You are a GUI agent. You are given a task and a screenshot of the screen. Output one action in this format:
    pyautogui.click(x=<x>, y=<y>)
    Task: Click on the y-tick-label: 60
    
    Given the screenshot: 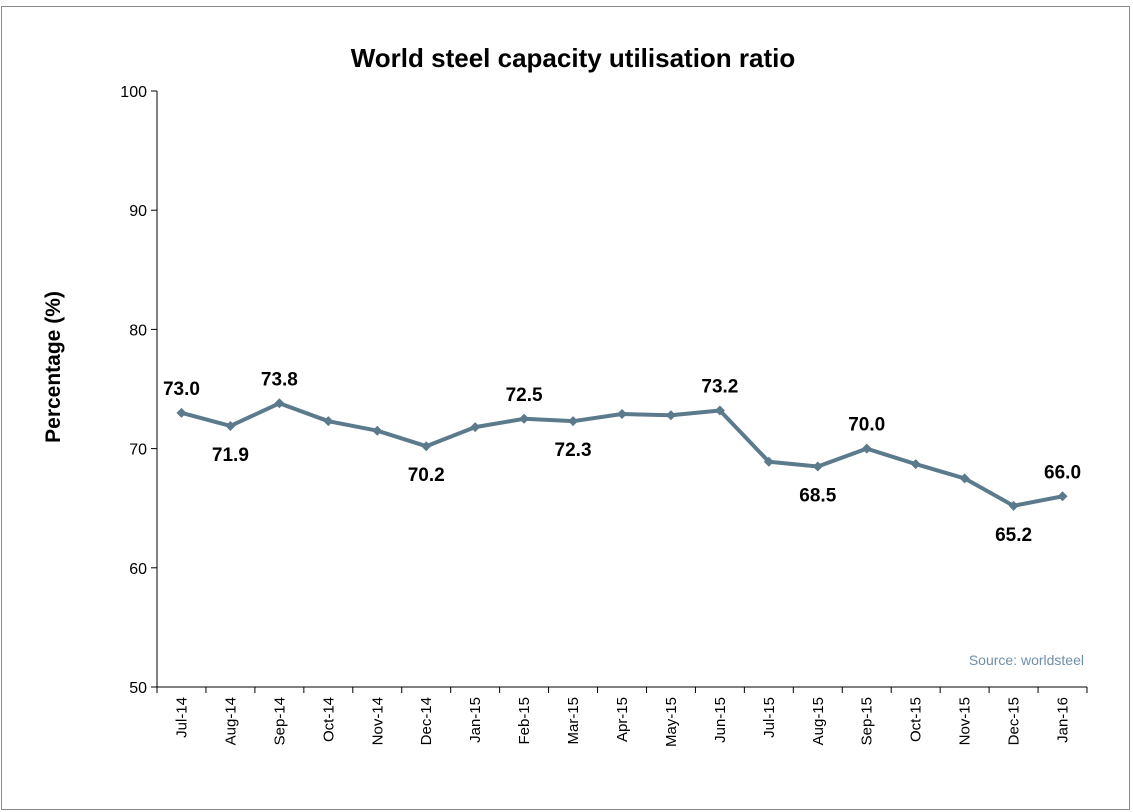 What is the action you would take?
    pyautogui.click(x=138, y=569)
    